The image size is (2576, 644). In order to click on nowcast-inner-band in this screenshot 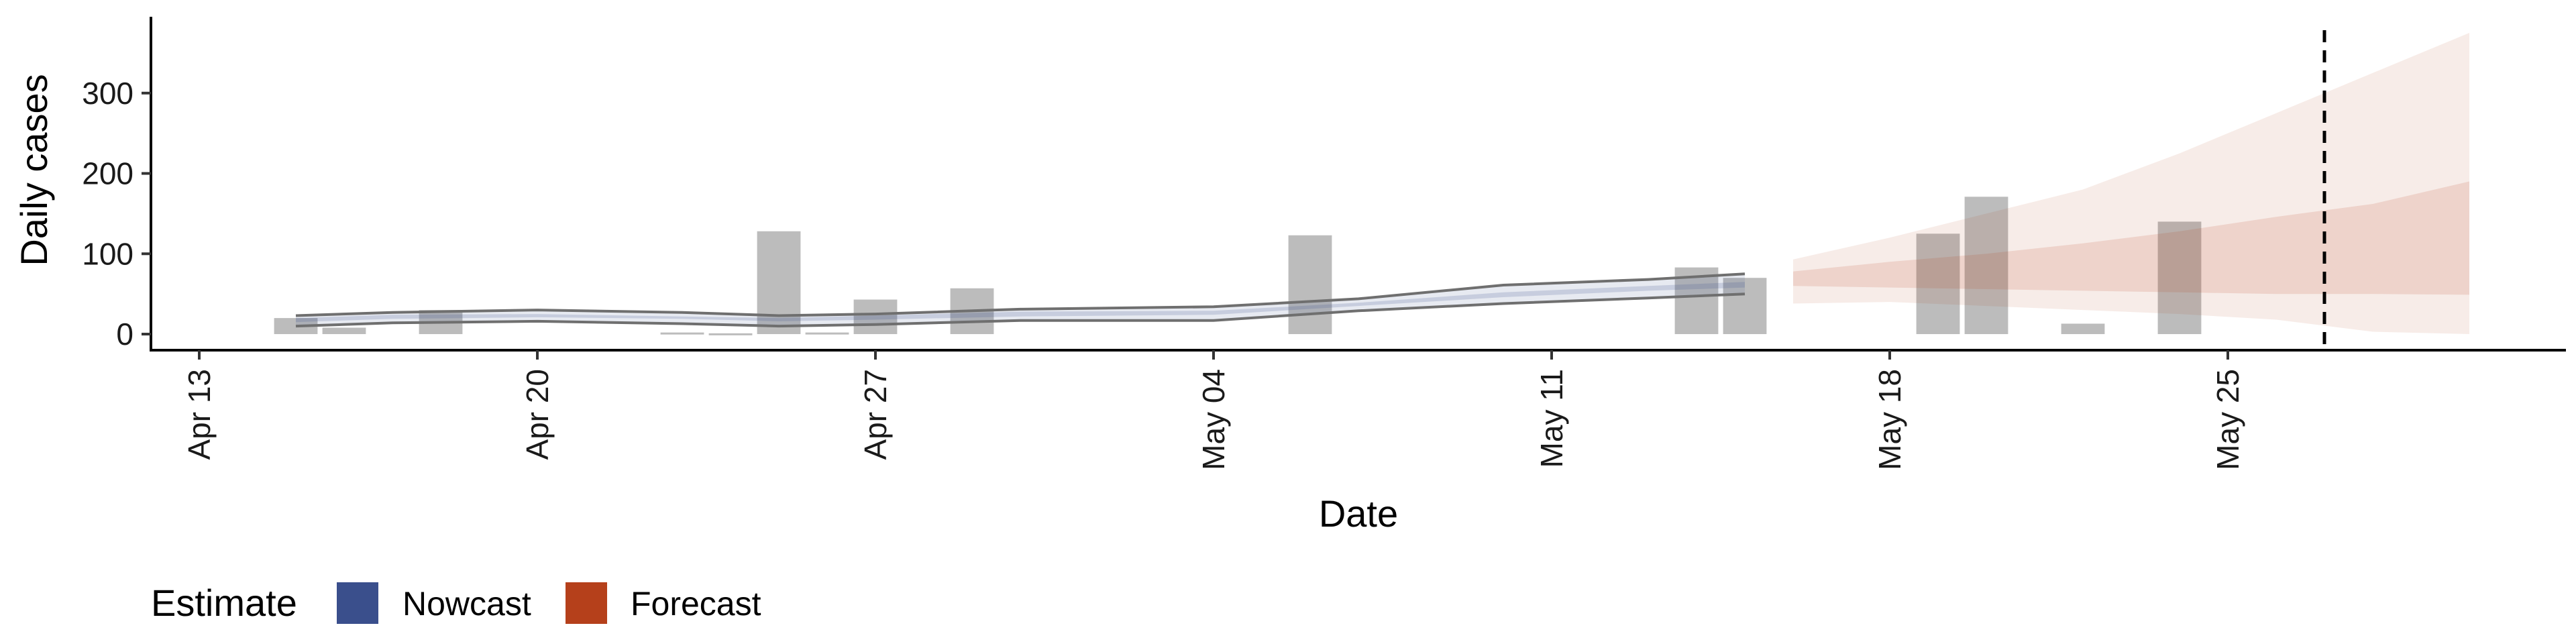, I will do `click(1020, 302)`.